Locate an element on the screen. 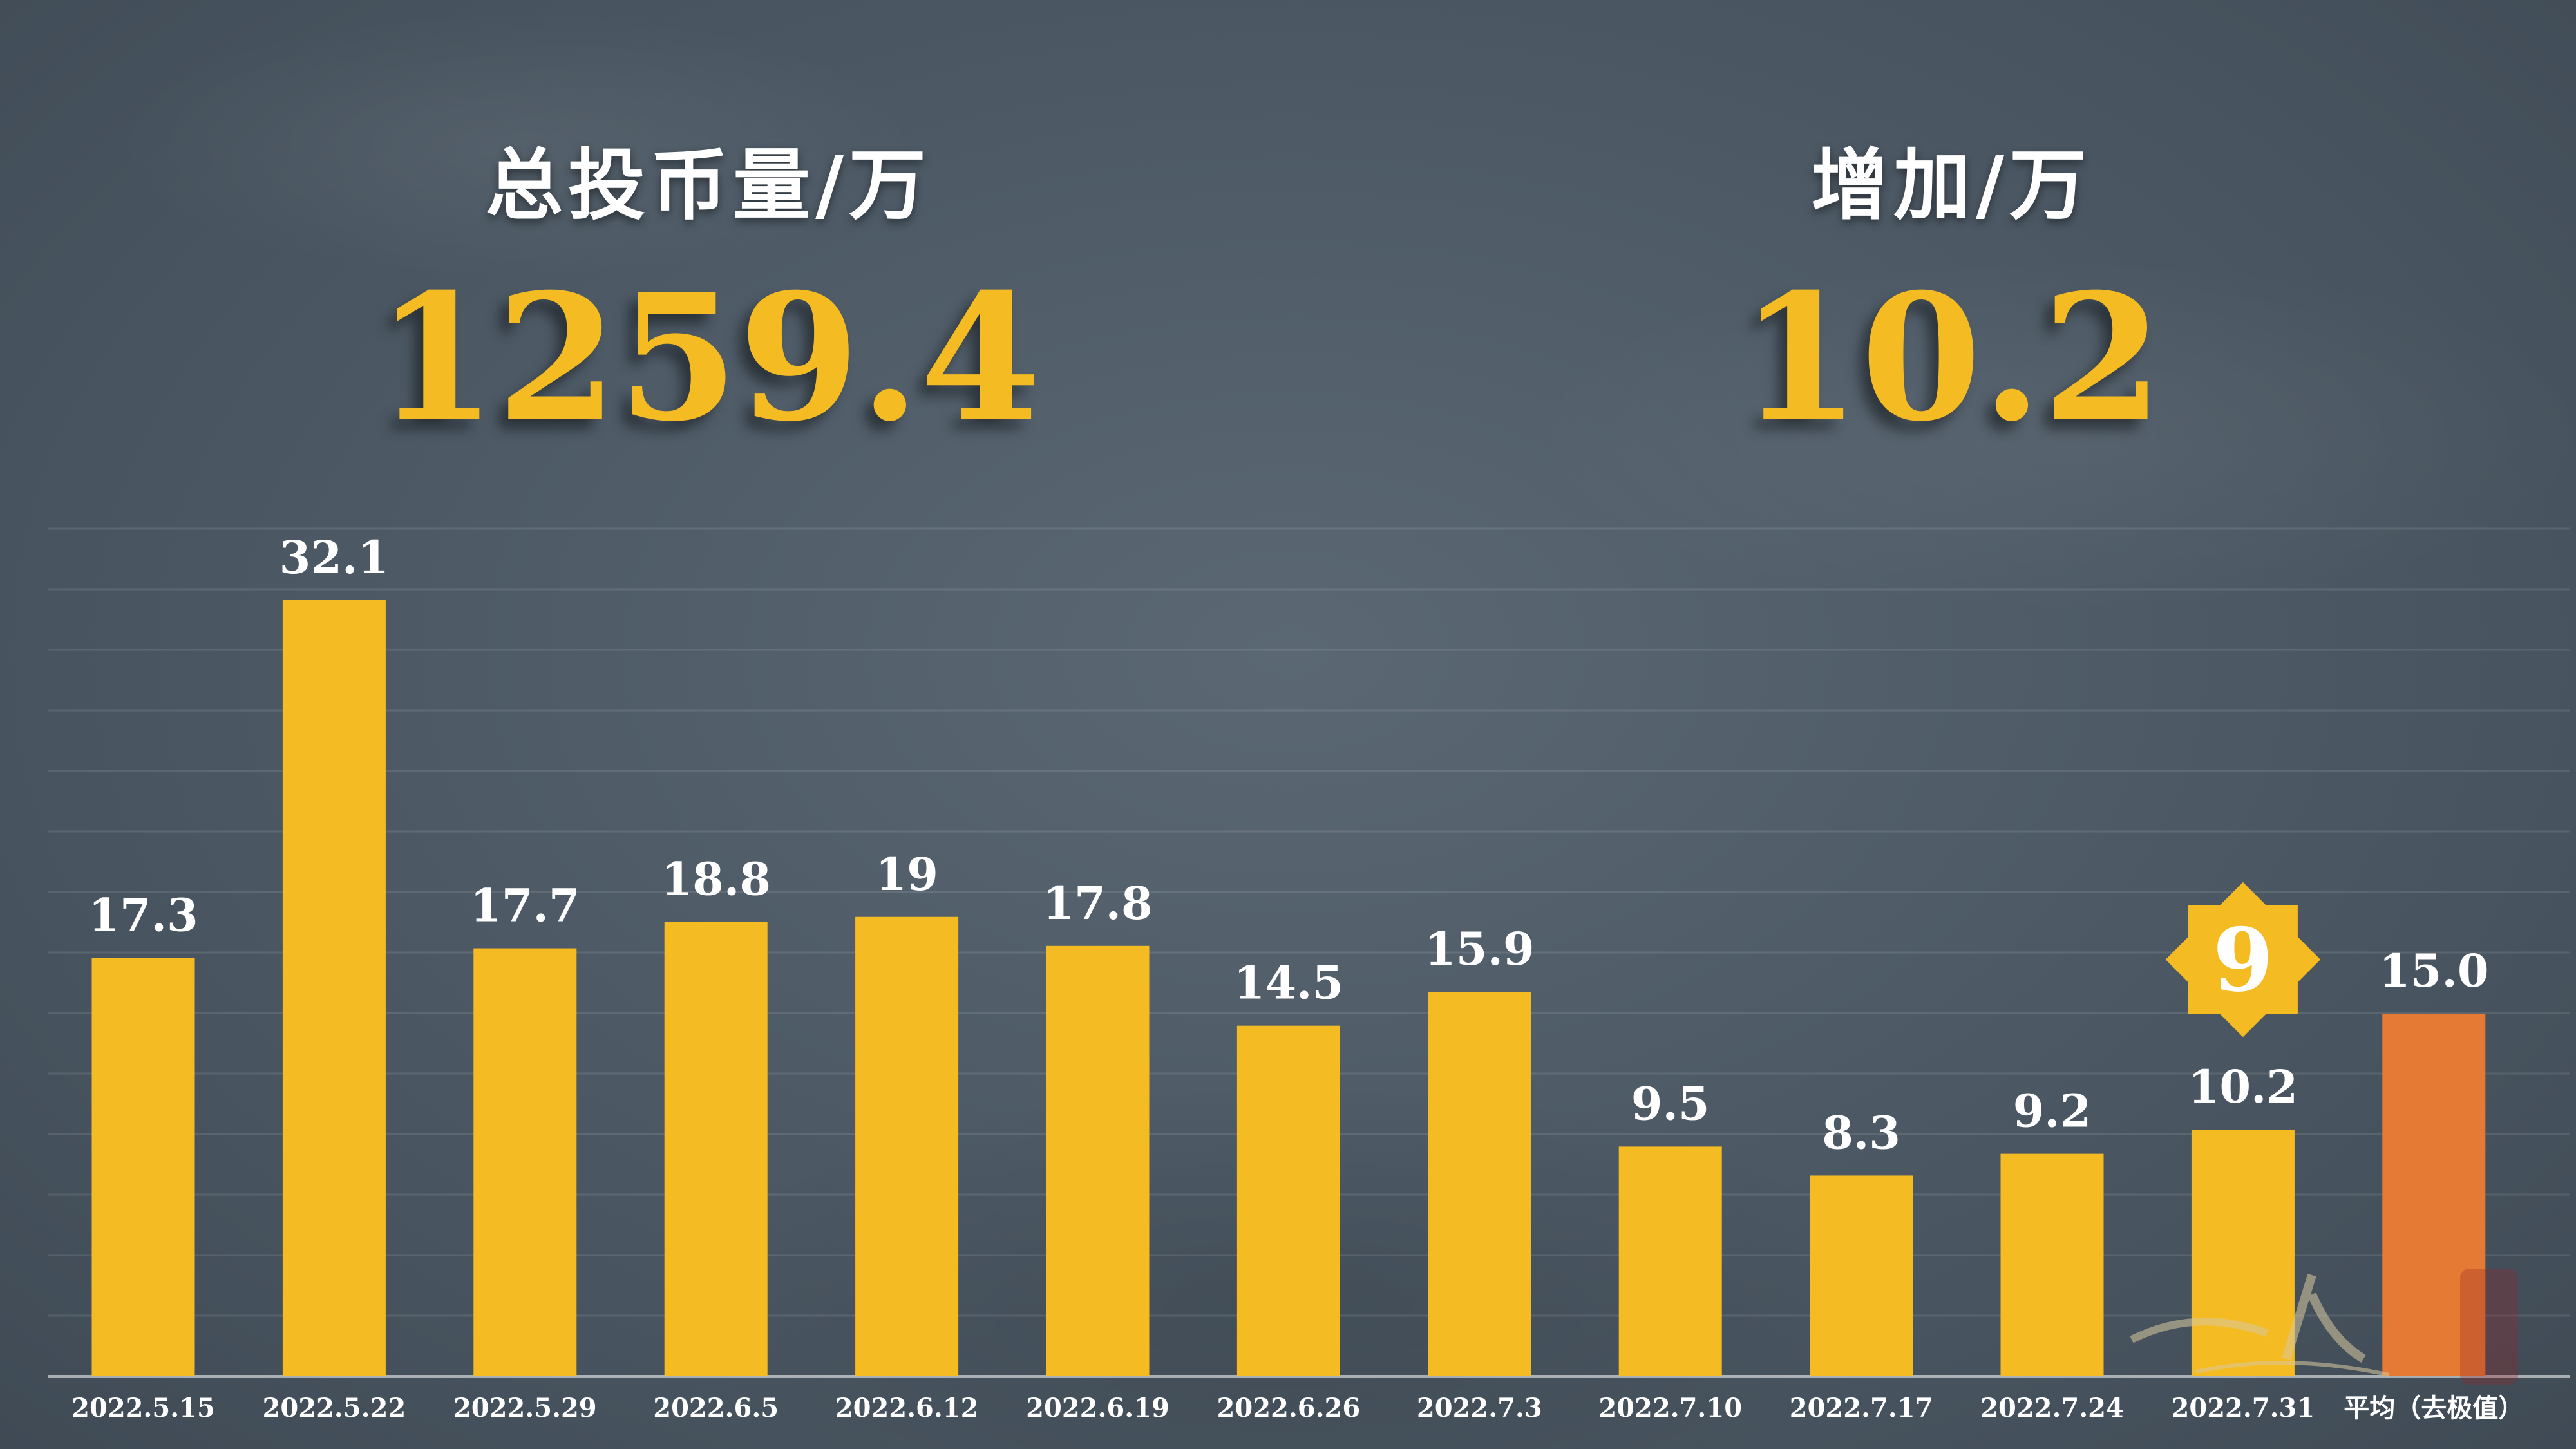 The image size is (2576, 1449). data-label: 10.2 is located at coordinates (2243, 1086).